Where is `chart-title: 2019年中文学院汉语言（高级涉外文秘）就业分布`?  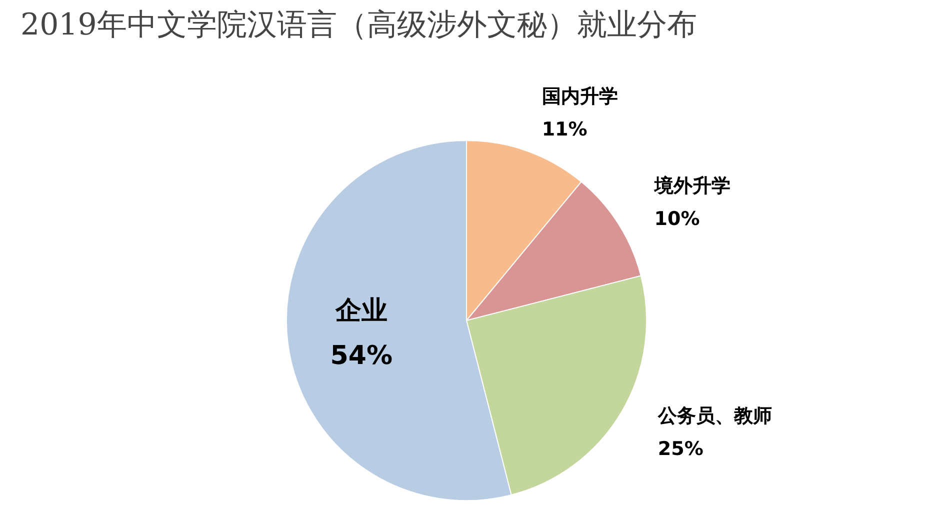 chart-title: 2019年中文学院汉语言（高级涉外文秘）就业分布 is located at coordinates (358, 25).